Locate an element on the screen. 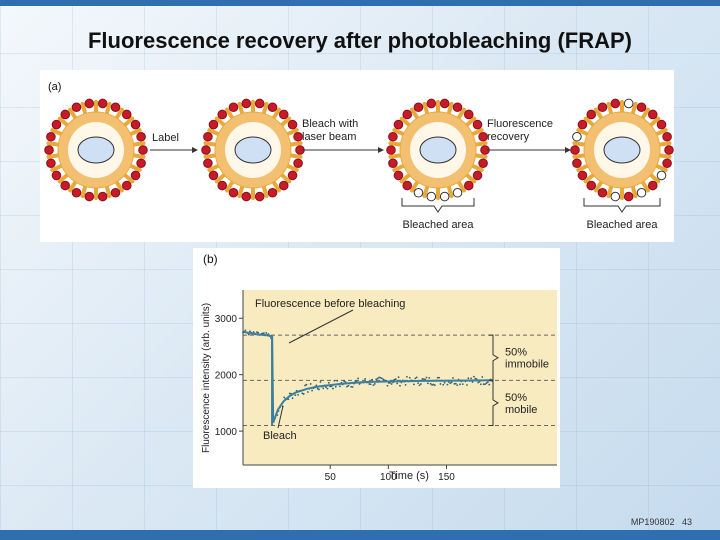  annotation-bleach: Bleach is located at coordinates (280, 436).